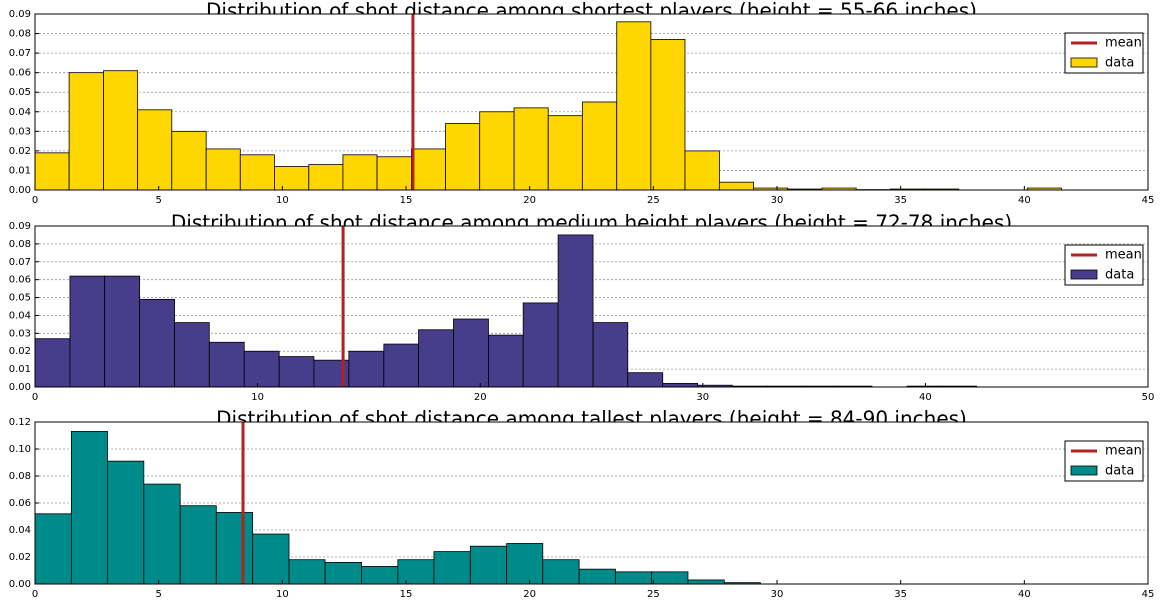 The image size is (1163, 606). Describe the element at coordinates (20, 449) in the screenshot. I see `y-tick-label: 0.10` at that location.